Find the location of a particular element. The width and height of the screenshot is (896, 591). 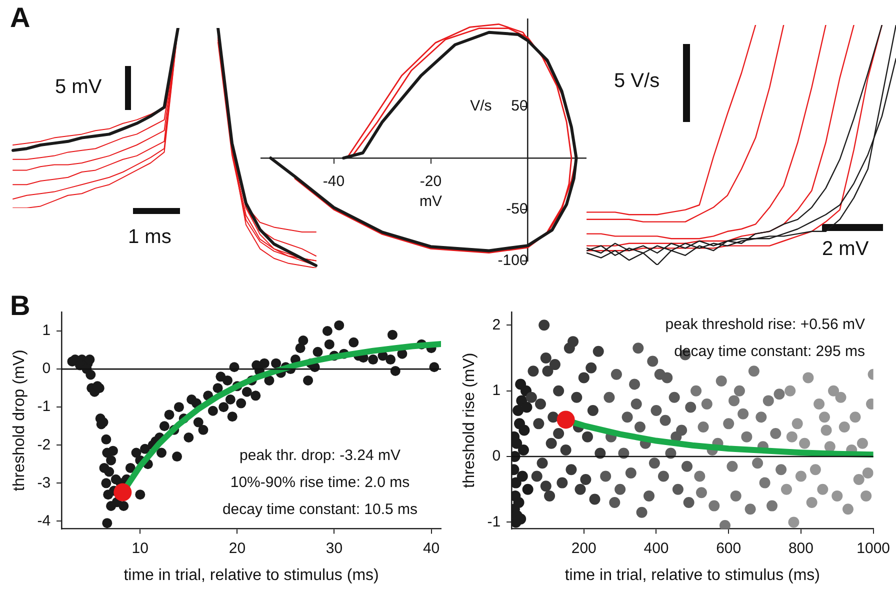

annotation: peak threshold rise: +0.56 mV is located at coordinates (764, 324).